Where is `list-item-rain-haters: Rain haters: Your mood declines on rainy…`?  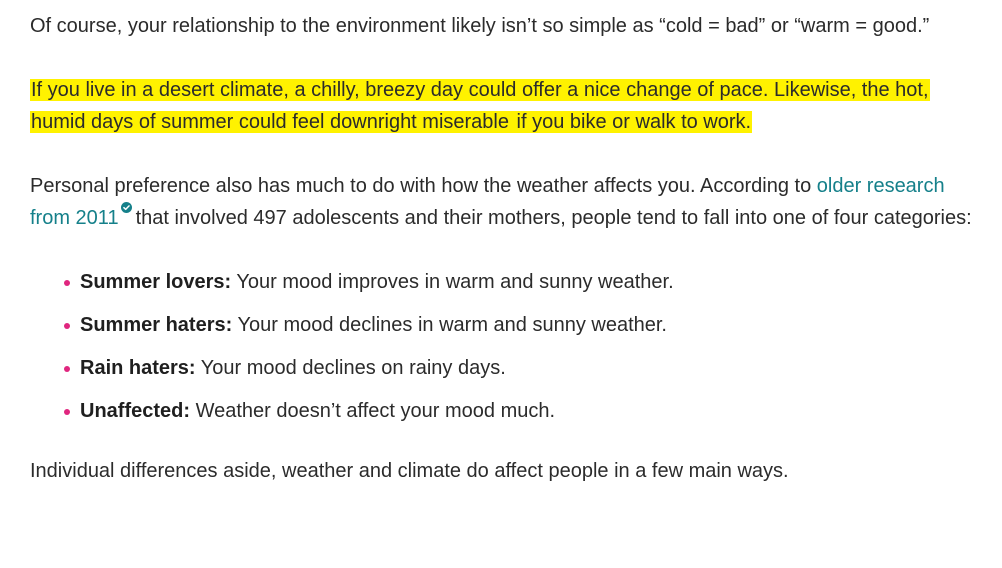
list-item-rain-haters: Rain haters: Your mood declines on rainy… is located at coordinates (520, 368).